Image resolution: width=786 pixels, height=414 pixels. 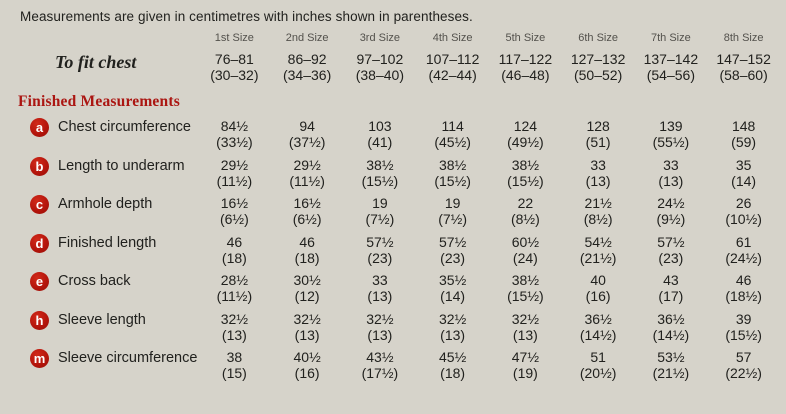 What do you see at coordinates (743, 126) in the screenshot?
I see `cm-value: 148` at bounding box center [743, 126].